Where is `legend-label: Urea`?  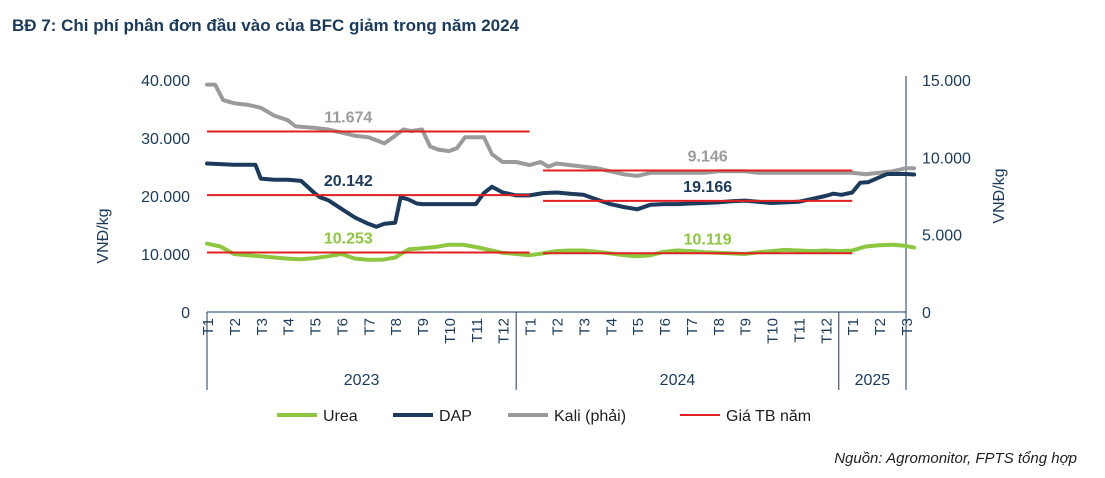 legend-label: Urea is located at coordinates (340, 416).